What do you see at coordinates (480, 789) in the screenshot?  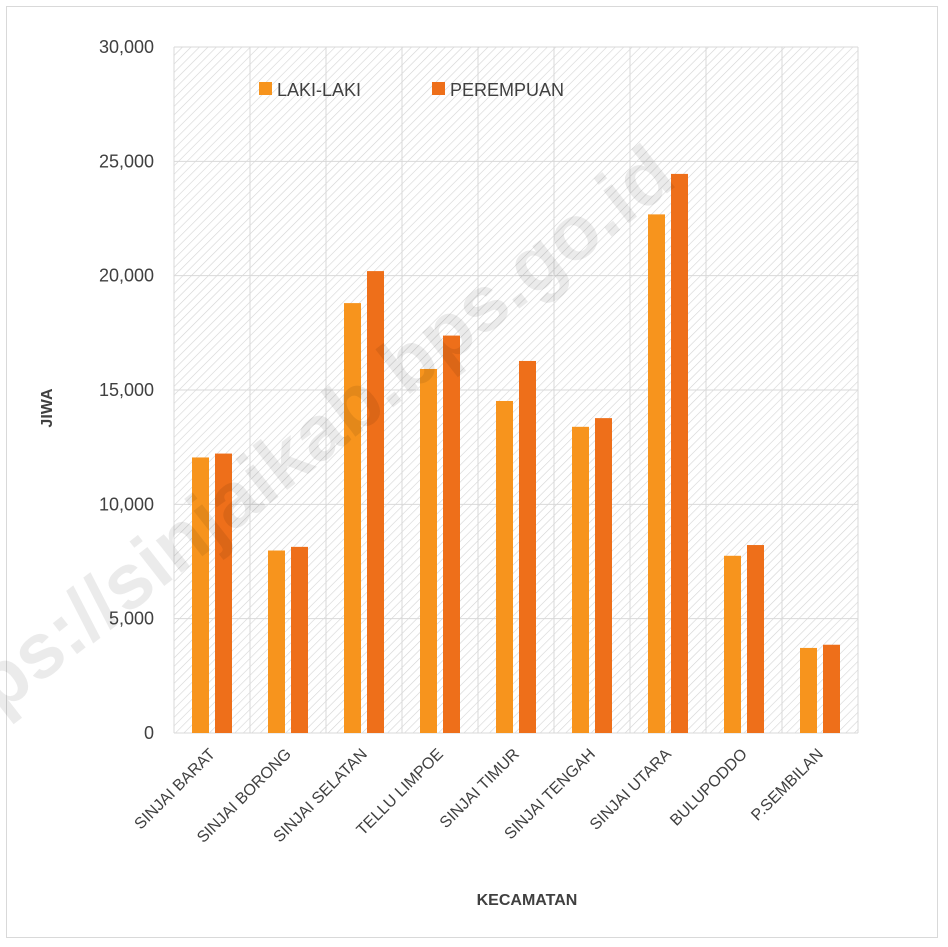 I see `x-tick-label: SINJAI TIMUR` at bounding box center [480, 789].